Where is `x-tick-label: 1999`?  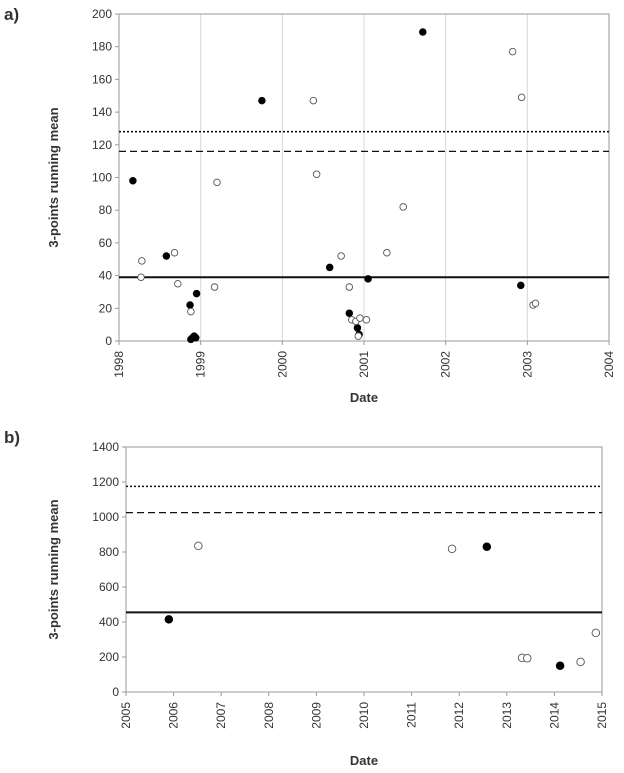
x-tick-label: 1999 is located at coordinates (201, 364).